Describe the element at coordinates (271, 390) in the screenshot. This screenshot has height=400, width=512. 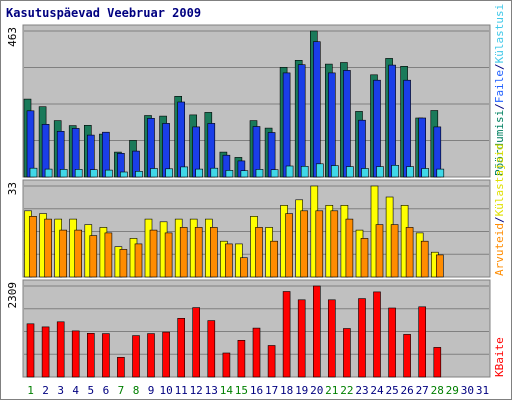
I see `x-tick-label: 17` at that location.